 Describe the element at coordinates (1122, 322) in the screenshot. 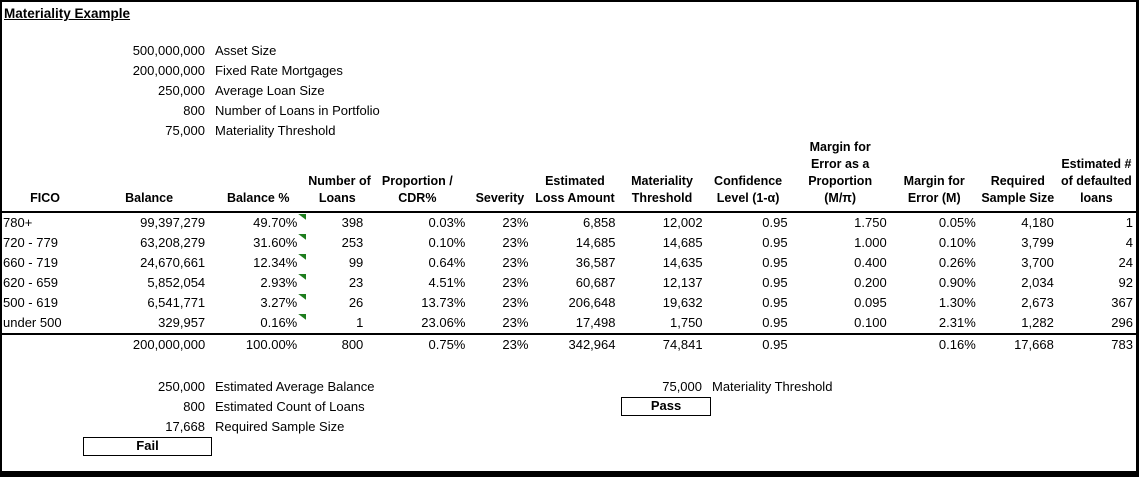

I see `table-cell: 296` at that location.